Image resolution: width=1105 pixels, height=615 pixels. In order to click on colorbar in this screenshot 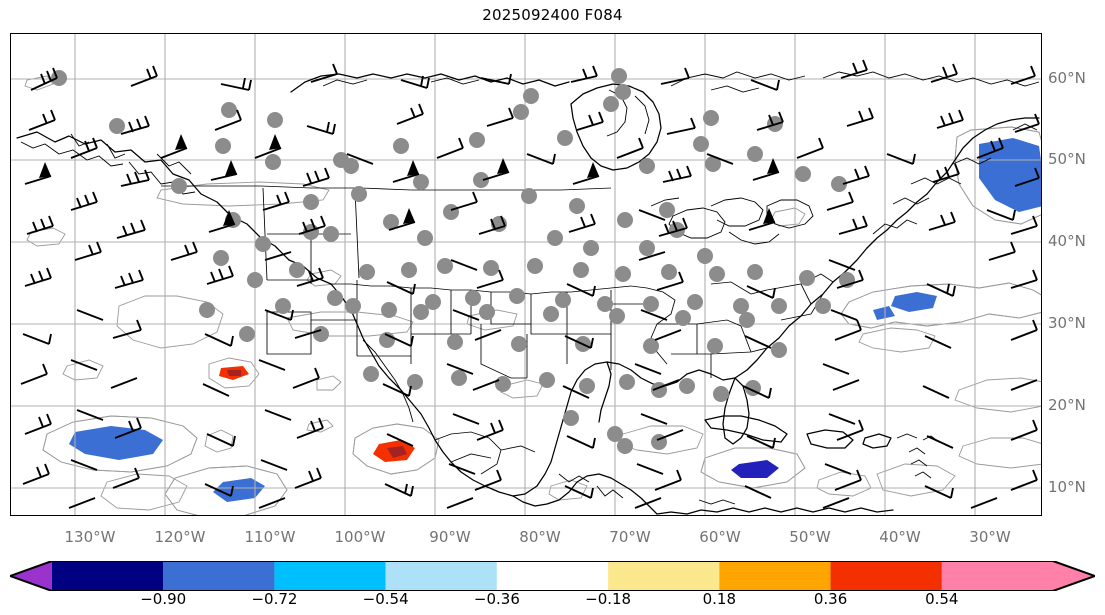, I will do `click(552, 576)`.